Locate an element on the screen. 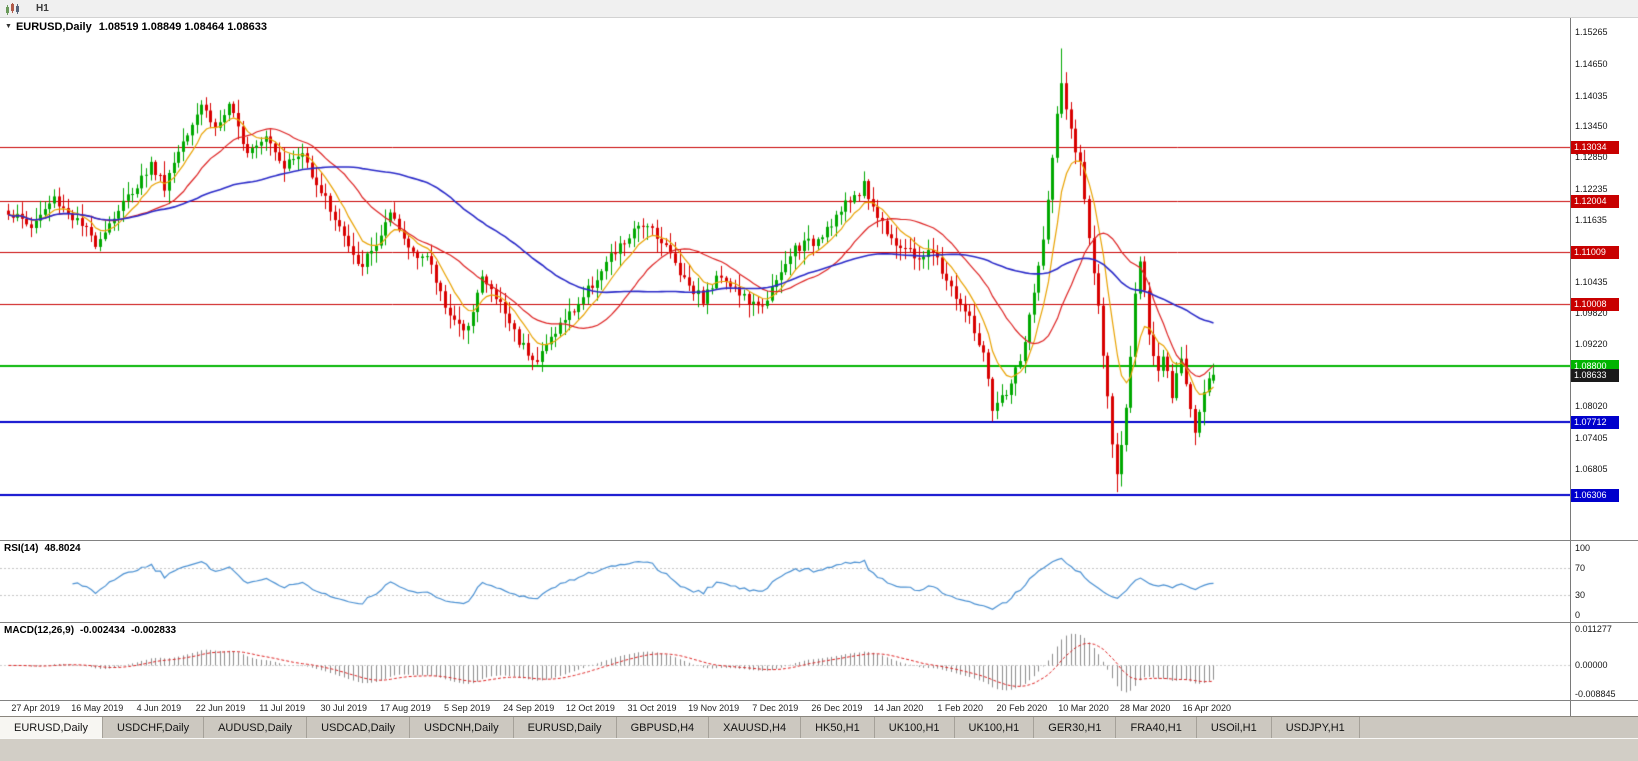 The width and height of the screenshot is (1638, 761). time-axis-label: 5 Sep 2019 is located at coordinates (467, 708).